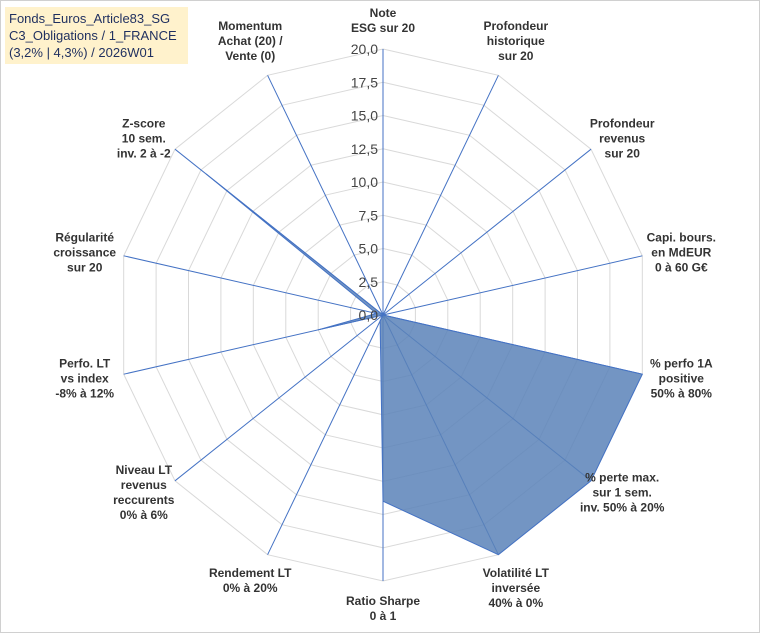  I want to click on axis-label-2-line-0: Profondeur, so click(622, 123).